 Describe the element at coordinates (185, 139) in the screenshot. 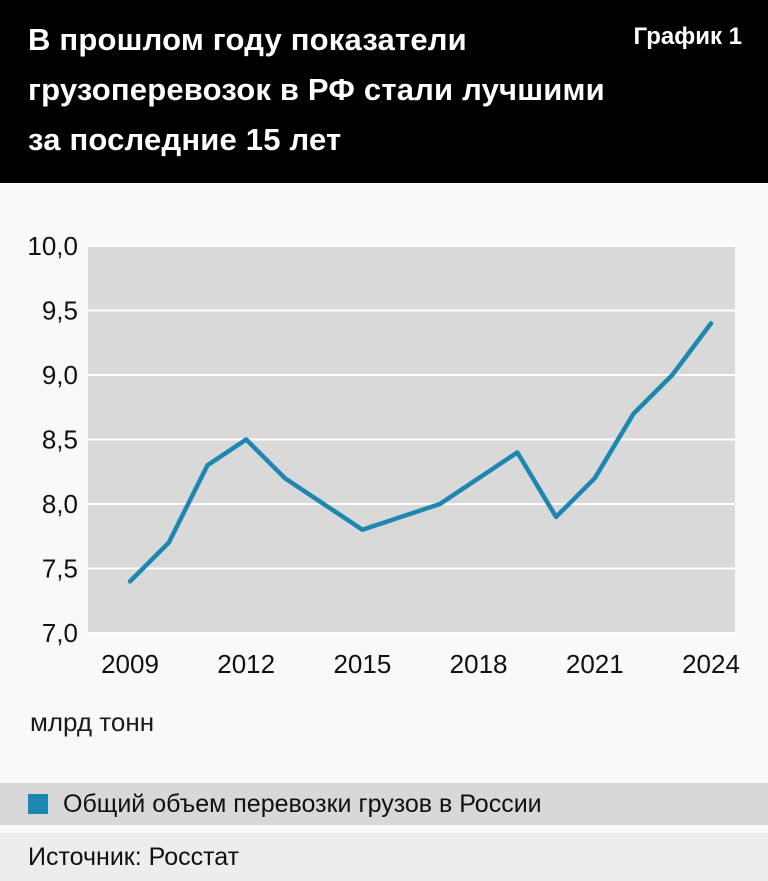

I see `title-line-3: за последние 15 лет` at that location.